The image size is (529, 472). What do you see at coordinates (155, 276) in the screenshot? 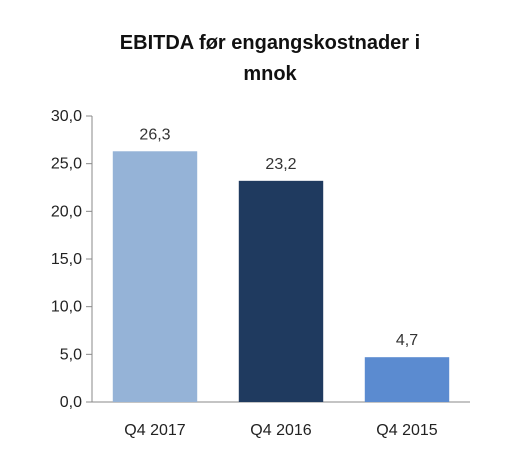
I see `bar-q4-2017` at bounding box center [155, 276].